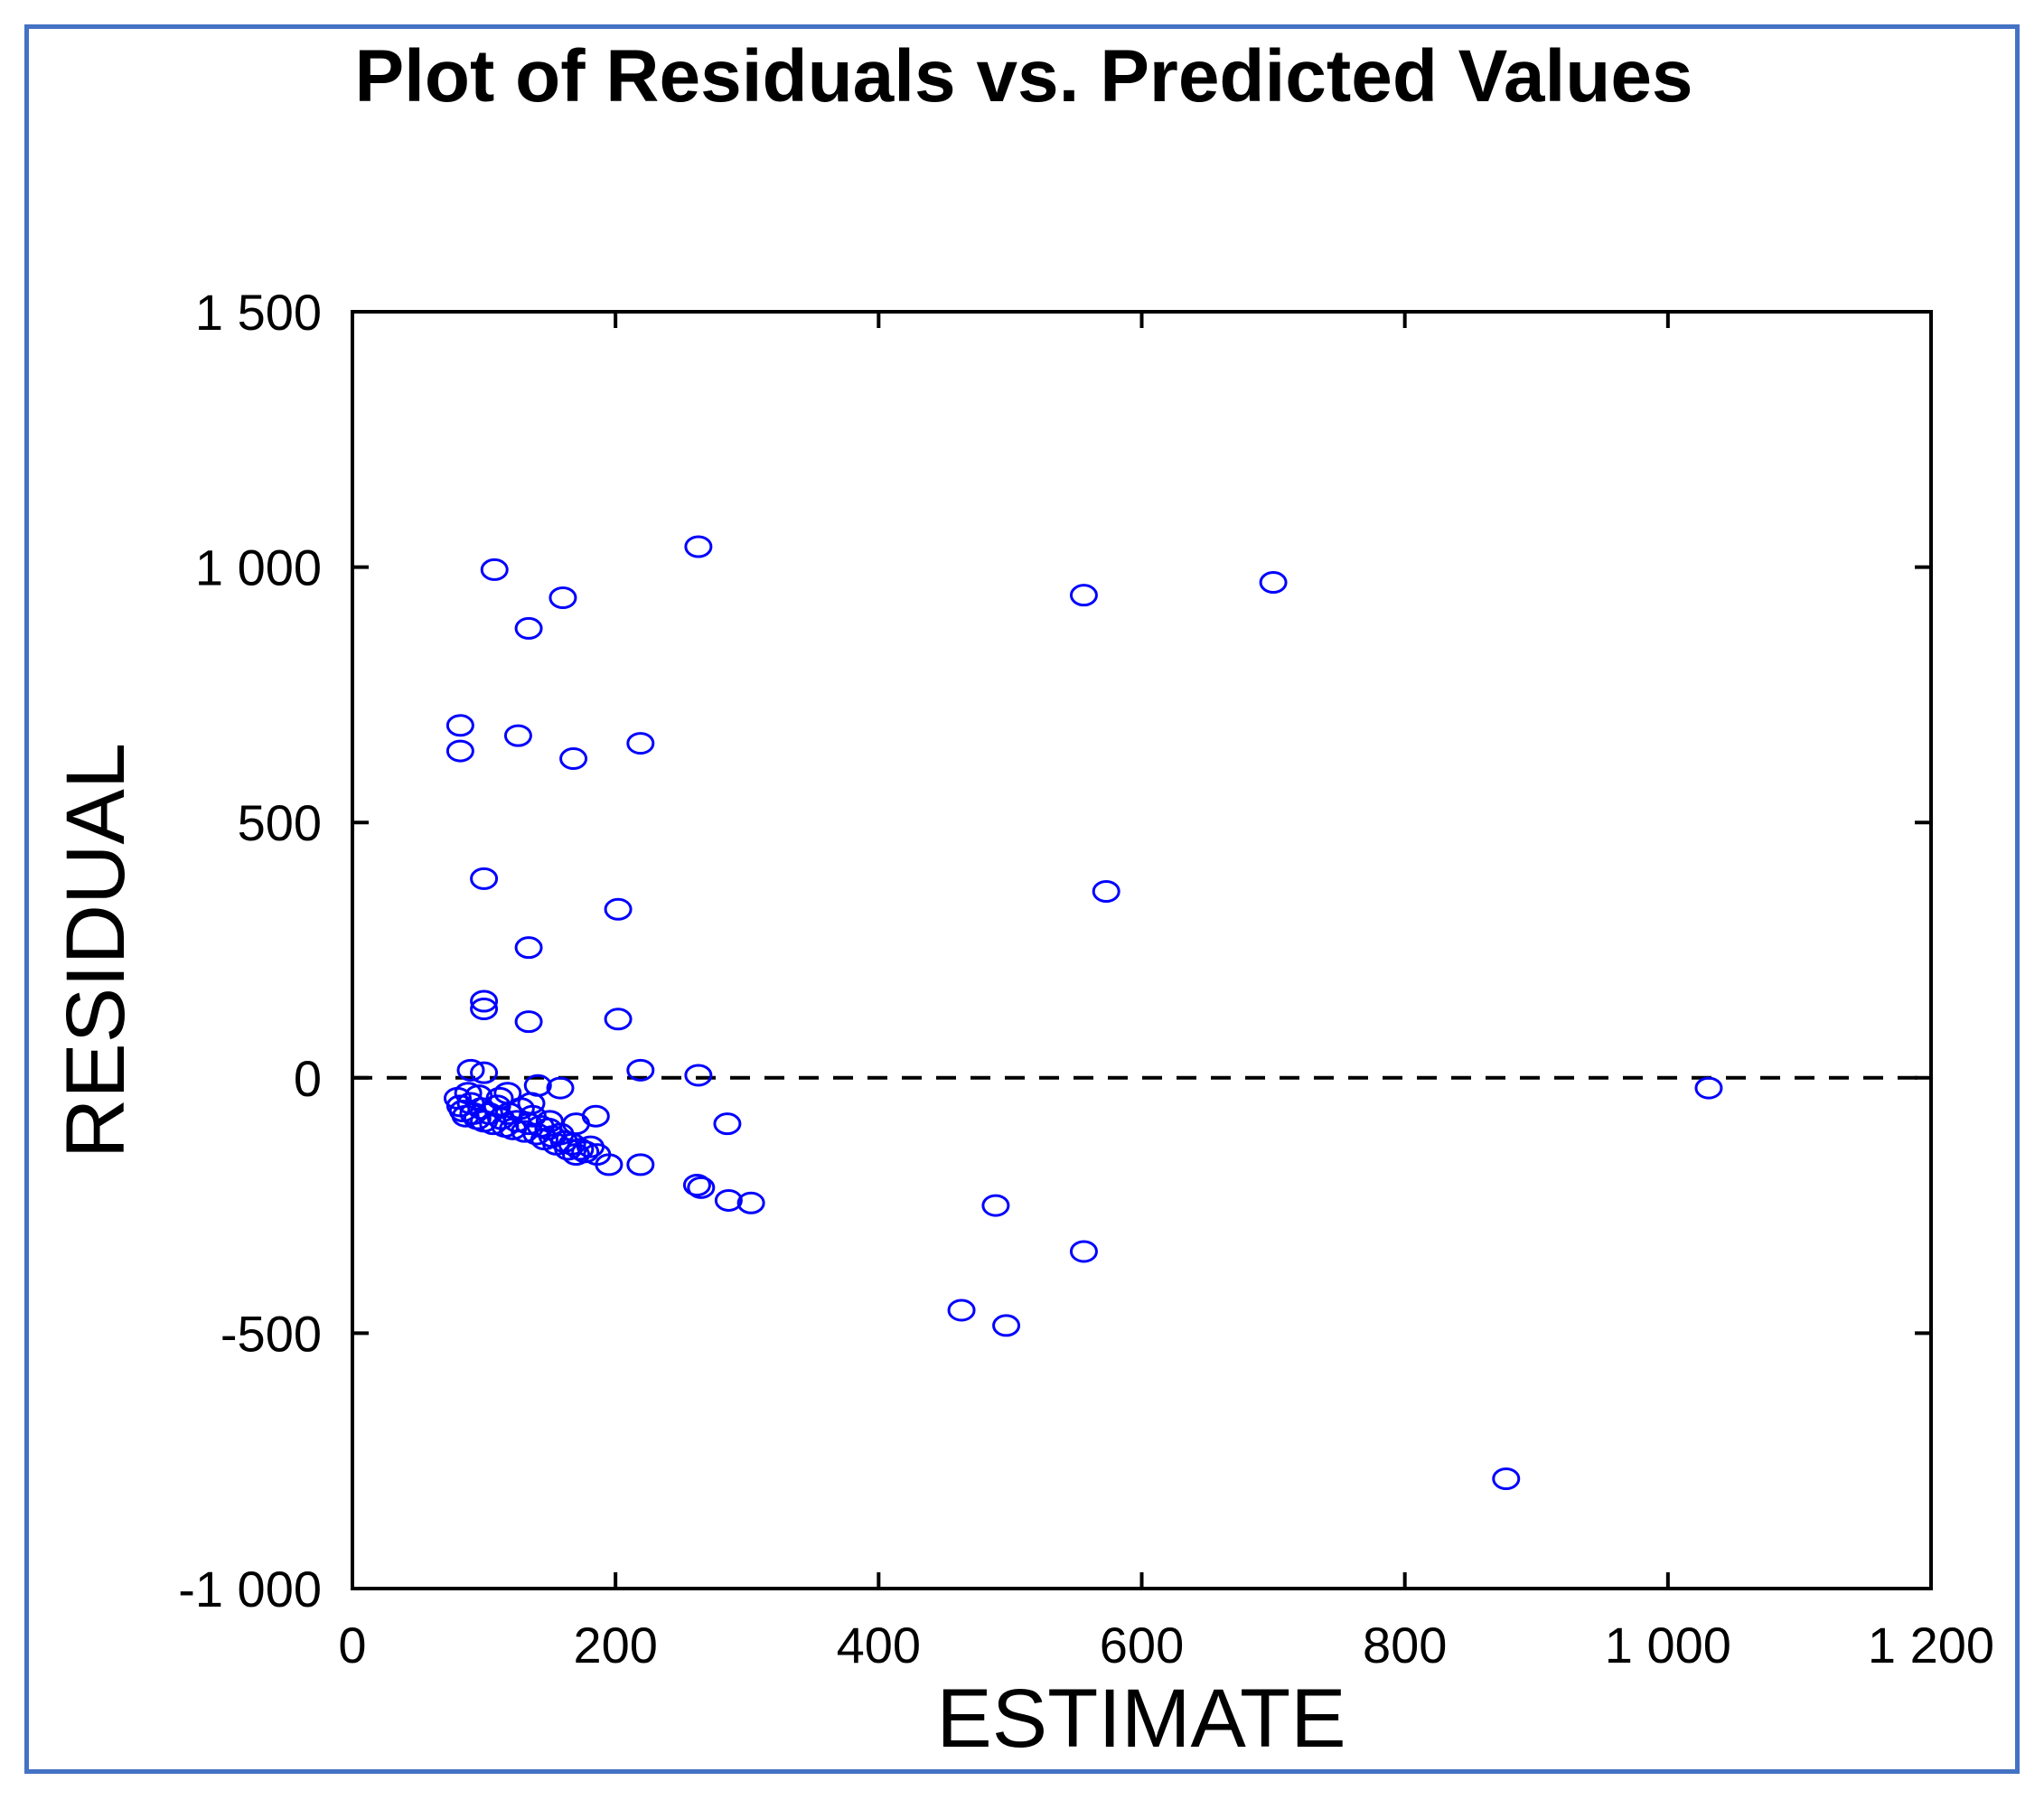 This screenshot has height=1800, width=2044. What do you see at coordinates (308, 1078) in the screenshot?
I see `y-tick-label: 0` at bounding box center [308, 1078].